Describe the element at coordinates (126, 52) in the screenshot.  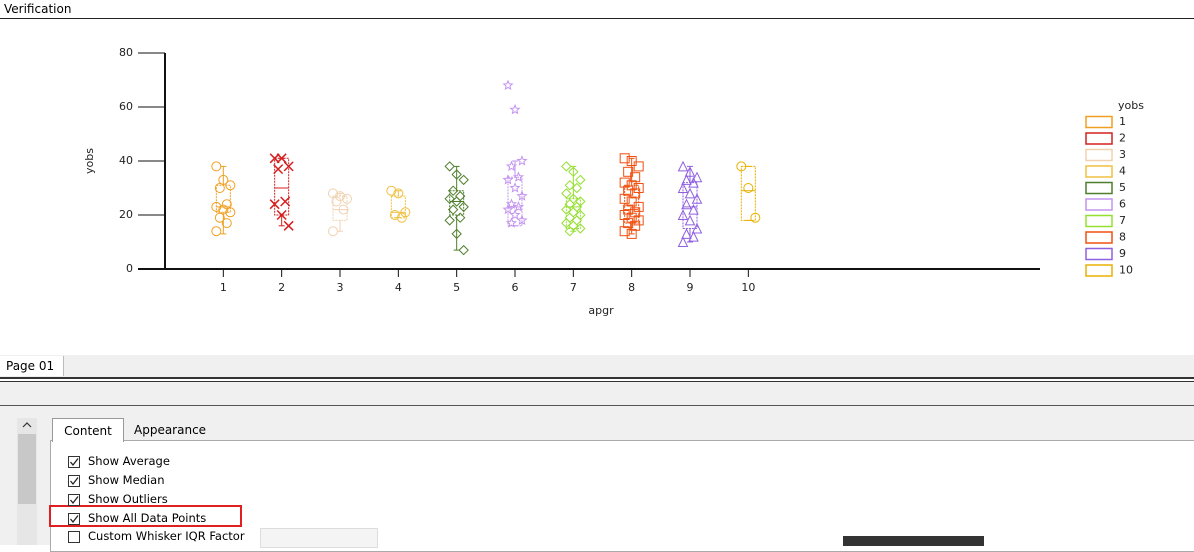
I see `y-tick-label: 80` at that location.